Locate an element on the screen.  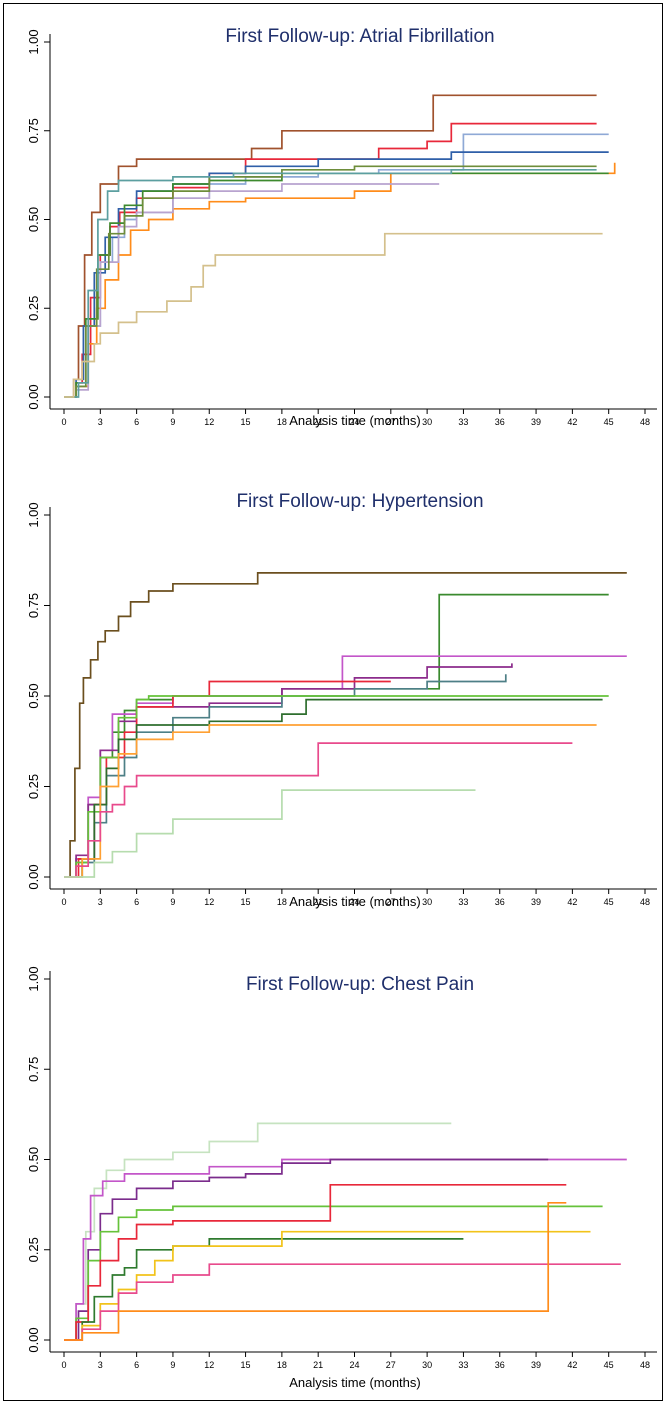
chart-title: First Follow-up: Atrial Fibrillation is located at coordinates (359, 36).